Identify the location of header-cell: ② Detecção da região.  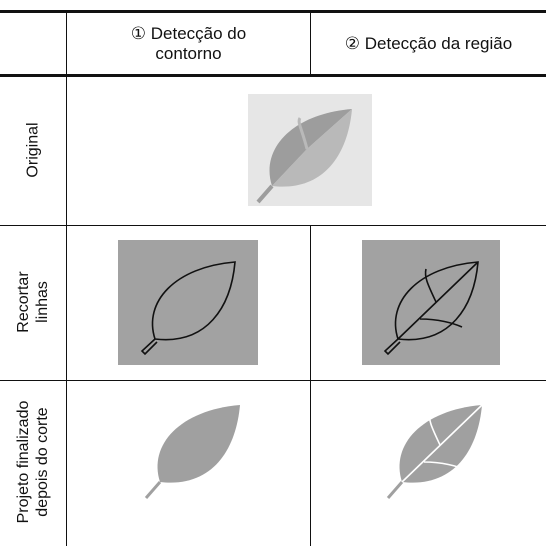
(428, 43).